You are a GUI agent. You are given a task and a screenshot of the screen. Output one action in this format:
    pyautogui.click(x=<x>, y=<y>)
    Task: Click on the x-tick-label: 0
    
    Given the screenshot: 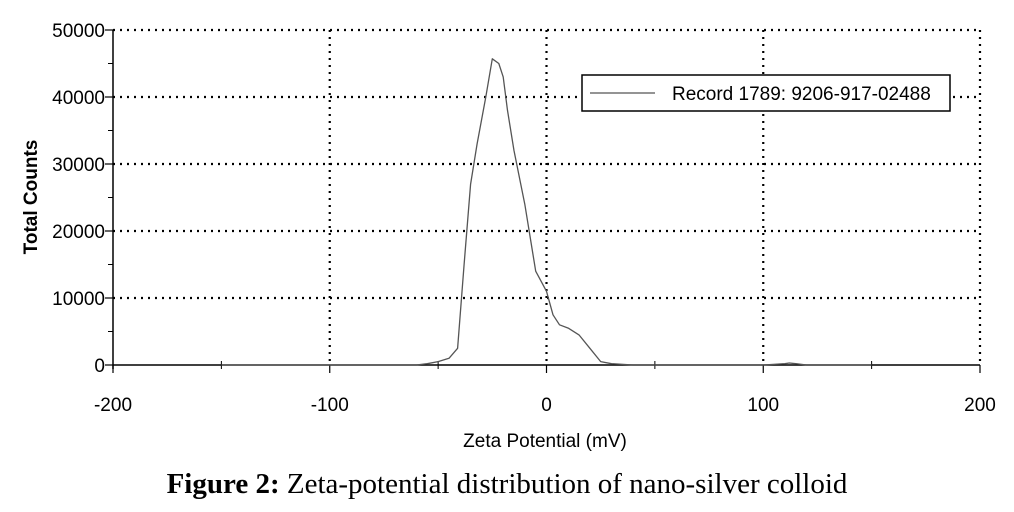 What is the action you would take?
    pyautogui.click(x=546, y=405)
    